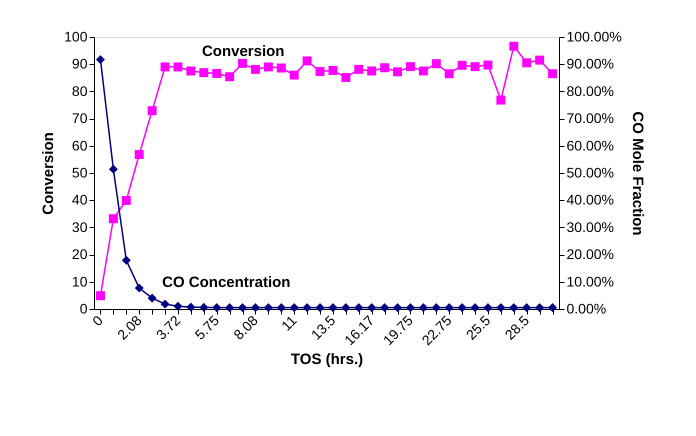  What do you see at coordinates (80, 90) in the screenshot?
I see `y-tick-label: 80` at bounding box center [80, 90].